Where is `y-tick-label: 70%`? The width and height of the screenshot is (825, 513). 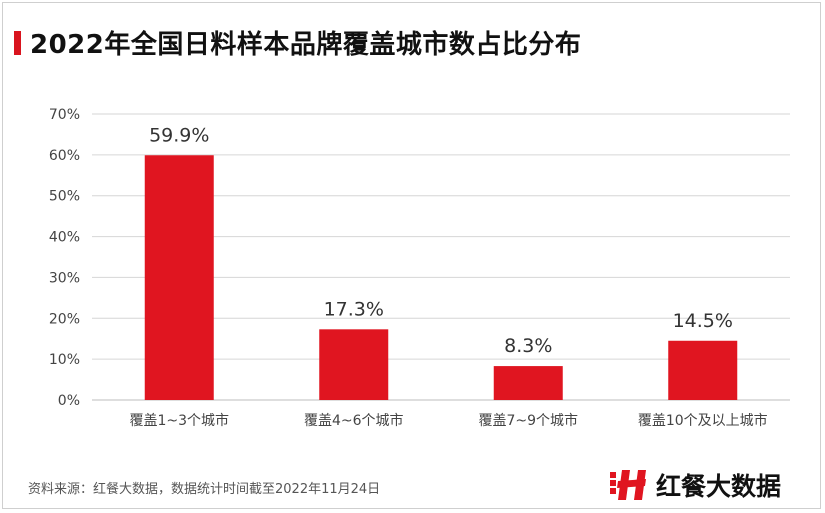
y-tick-label: 70% is located at coordinates (64, 115).